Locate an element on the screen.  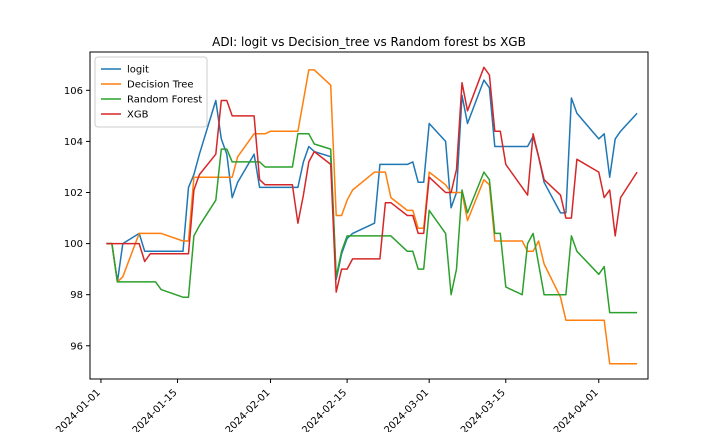
y-axis: 96 98 100 102 104 106 is located at coordinates (77, 219).